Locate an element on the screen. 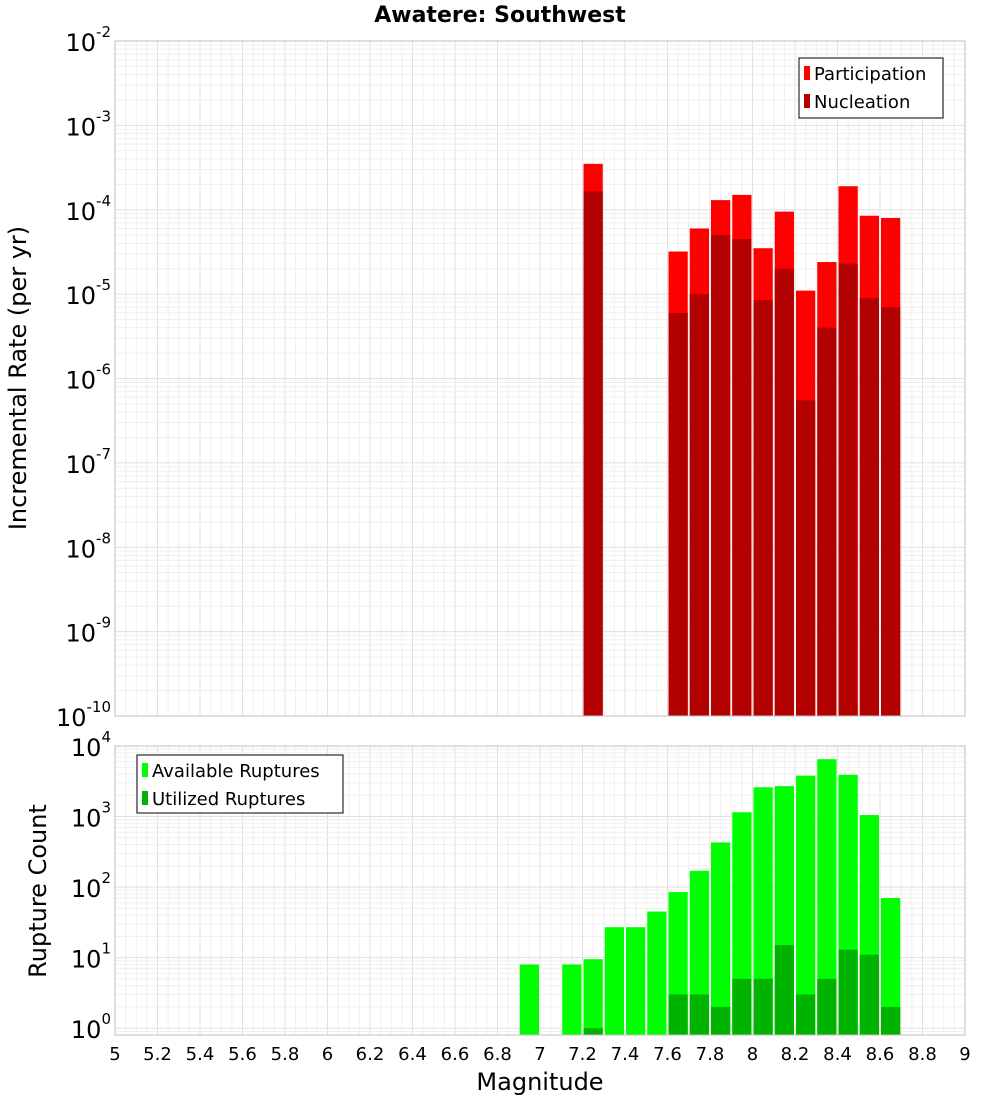 The image size is (1000, 1100). rate-y-tick-label: 10⁻² is located at coordinates (88, 40).